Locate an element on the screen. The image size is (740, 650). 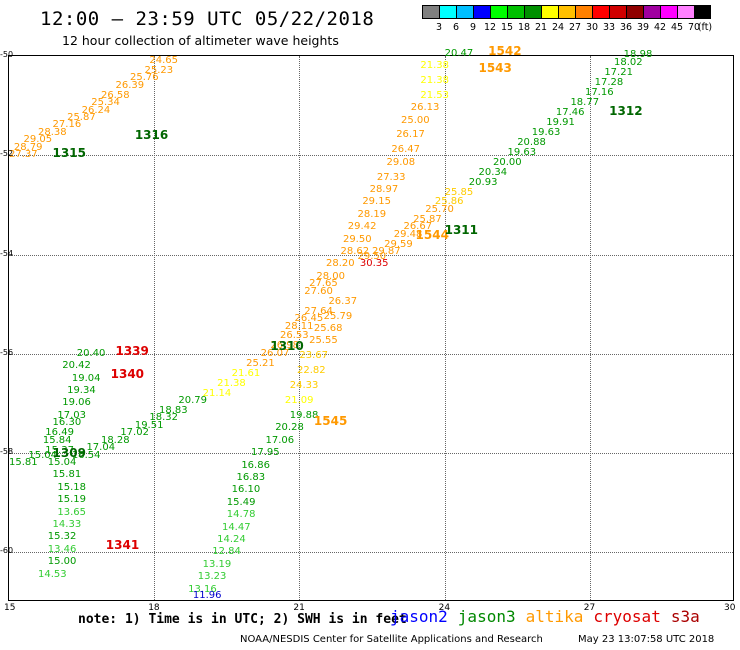
wave-height-value: 25.76 is located at coordinates (144, 78).